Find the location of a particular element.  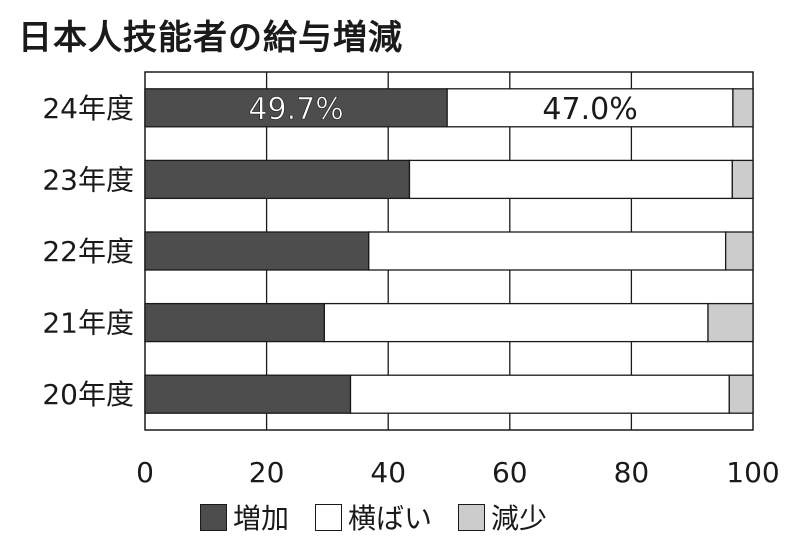

x-tick-label: 20 is located at coordinates (267, 472).